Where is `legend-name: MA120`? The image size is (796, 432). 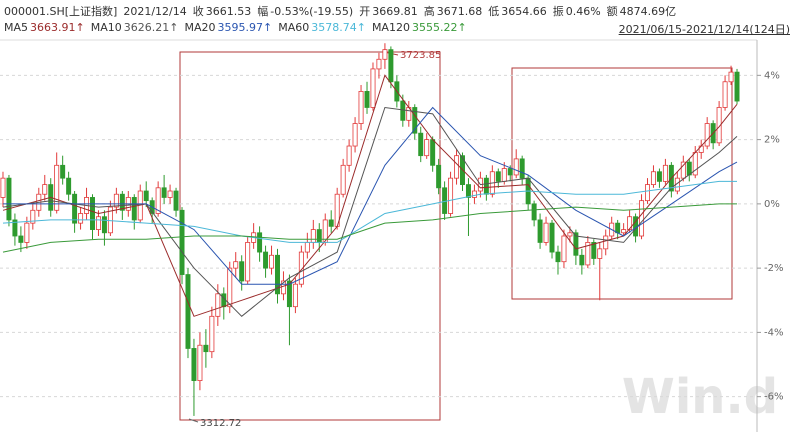 legend-name: MA120 is located at coordinates (390, 27).